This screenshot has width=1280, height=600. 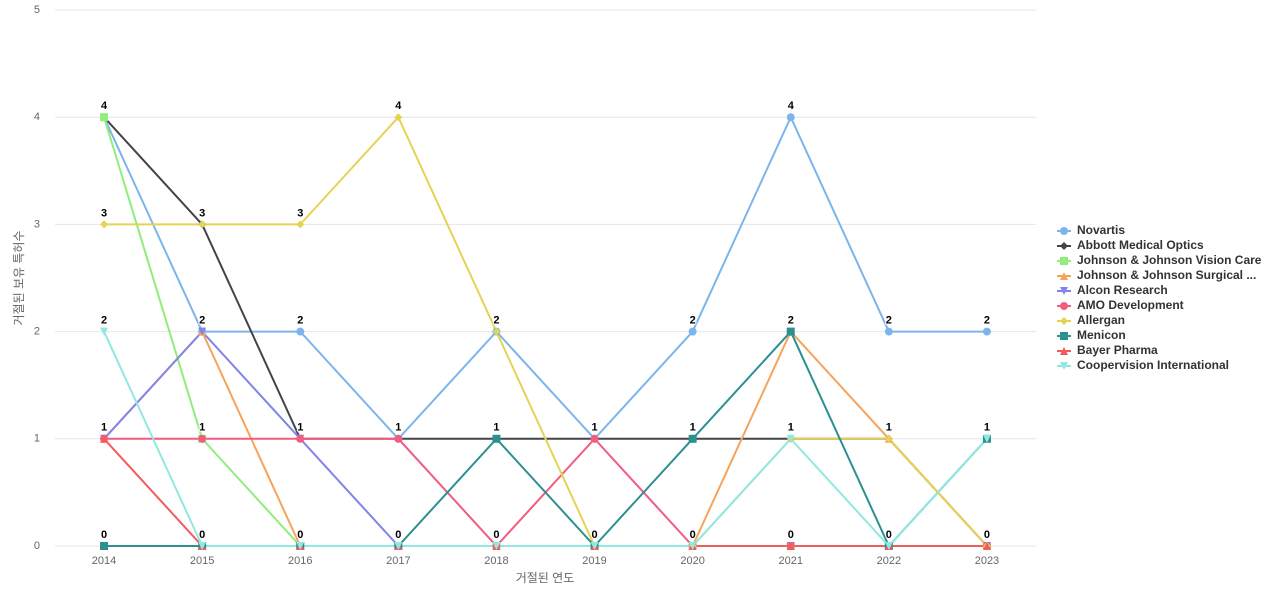 I want to click on legend-label: AMO Development, so click(x=1130, y=305).